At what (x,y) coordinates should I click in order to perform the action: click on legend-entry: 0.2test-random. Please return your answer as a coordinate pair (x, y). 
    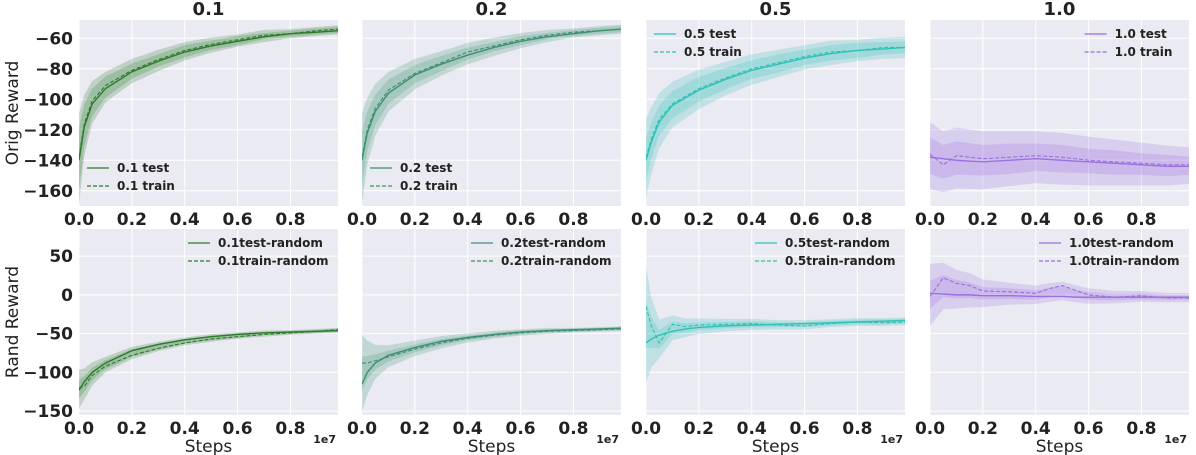
    Looking at the image, I should click on (553, 243).